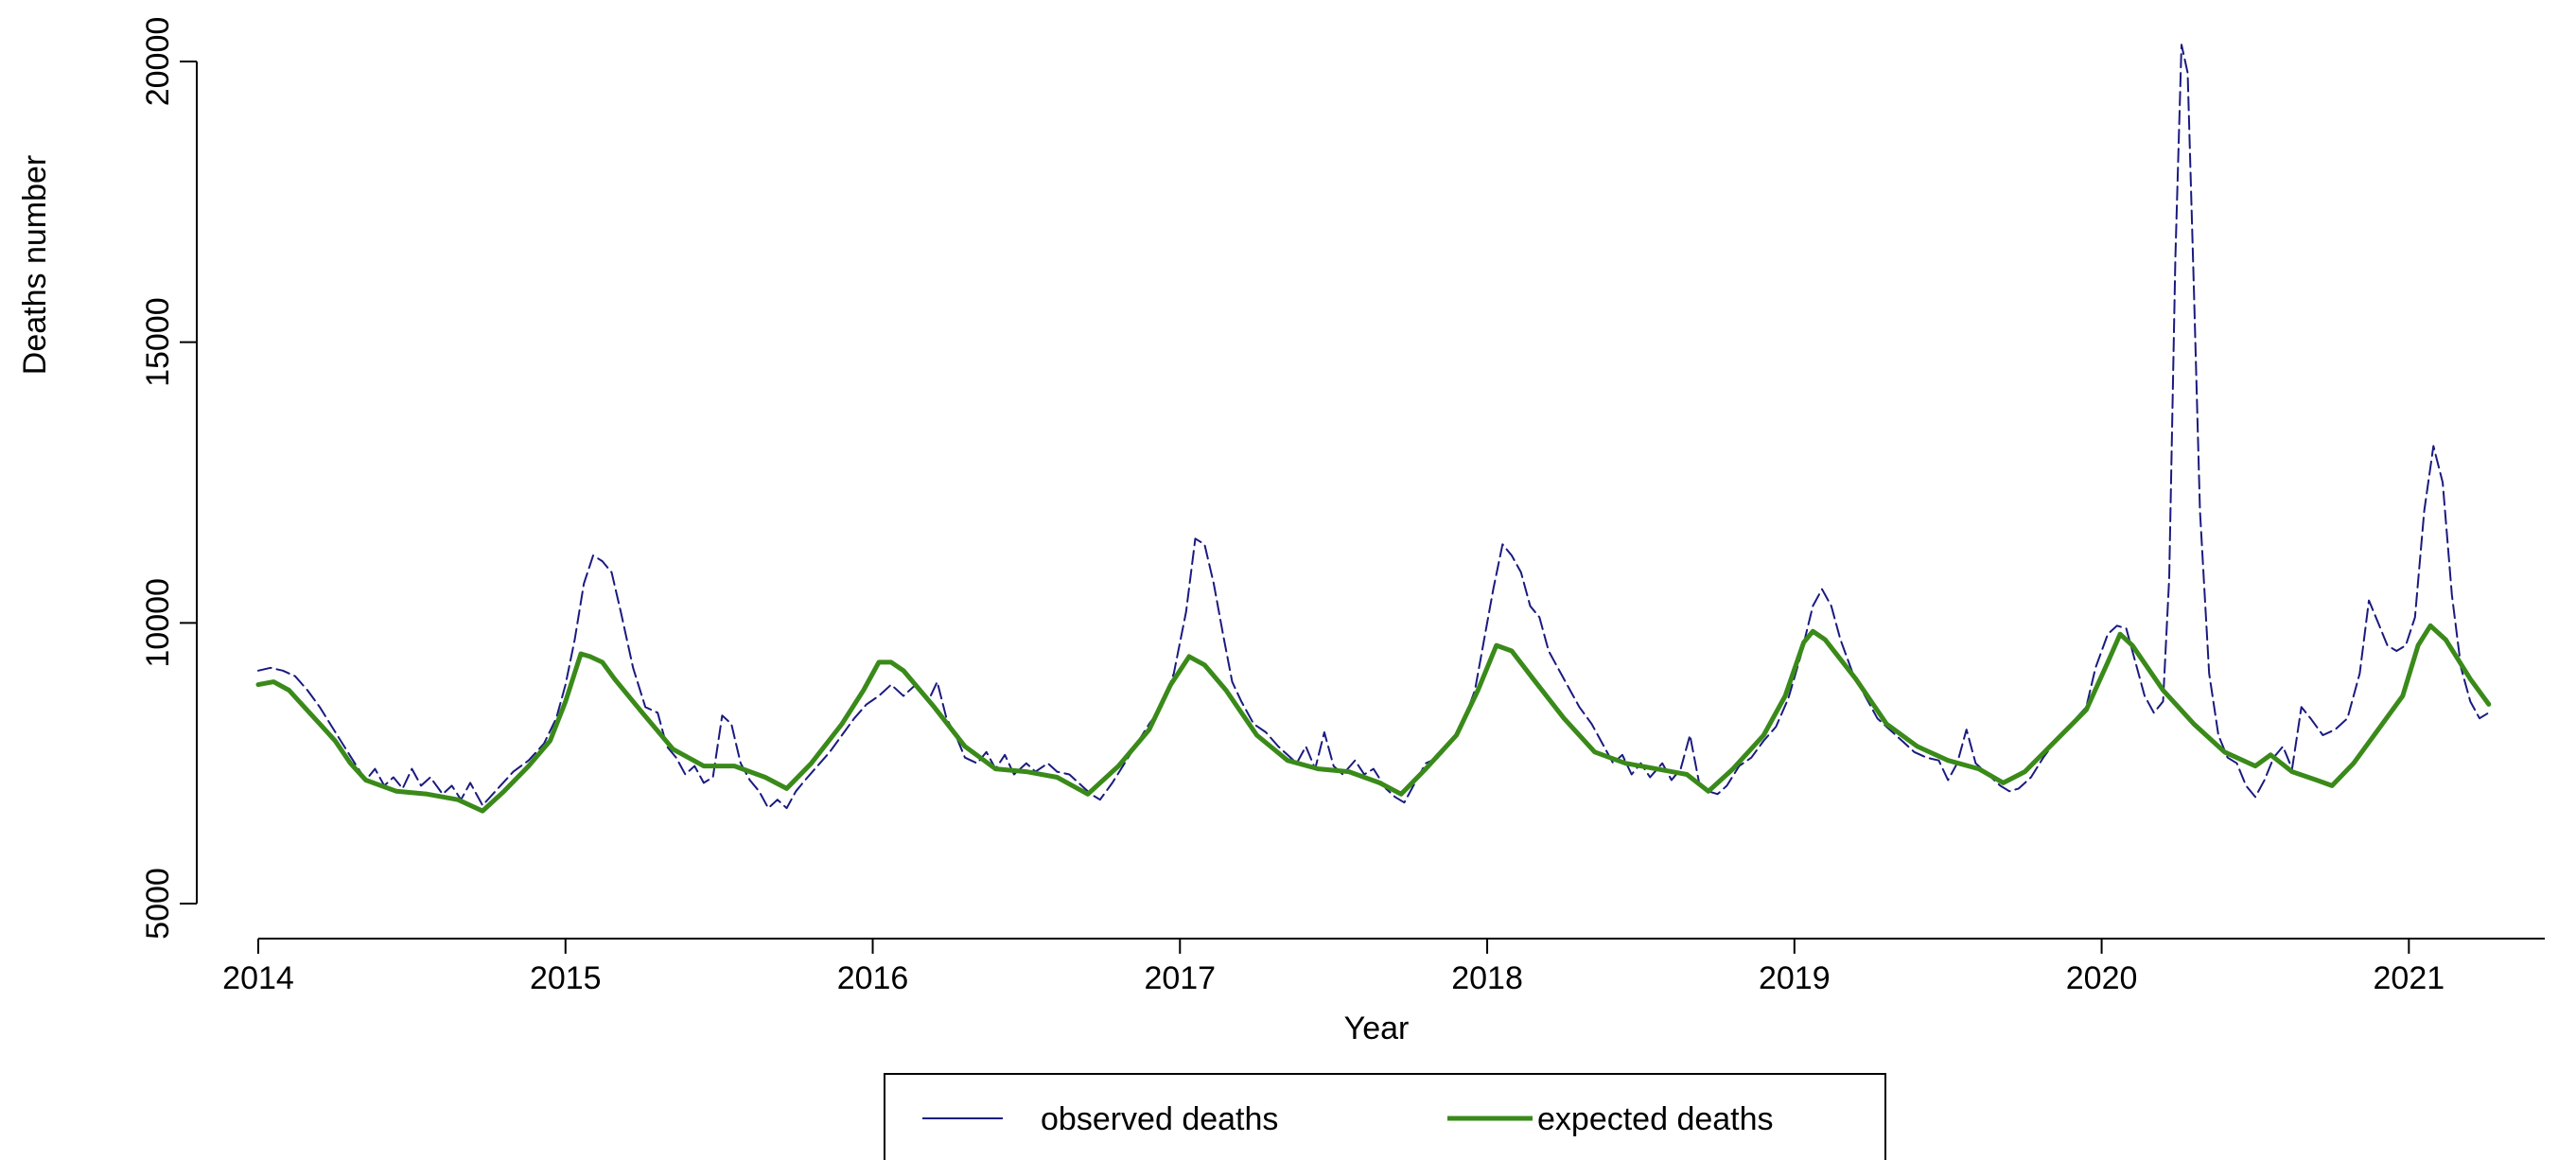  I want to click on x-tick-label-2: 2016, so click(873, 978).